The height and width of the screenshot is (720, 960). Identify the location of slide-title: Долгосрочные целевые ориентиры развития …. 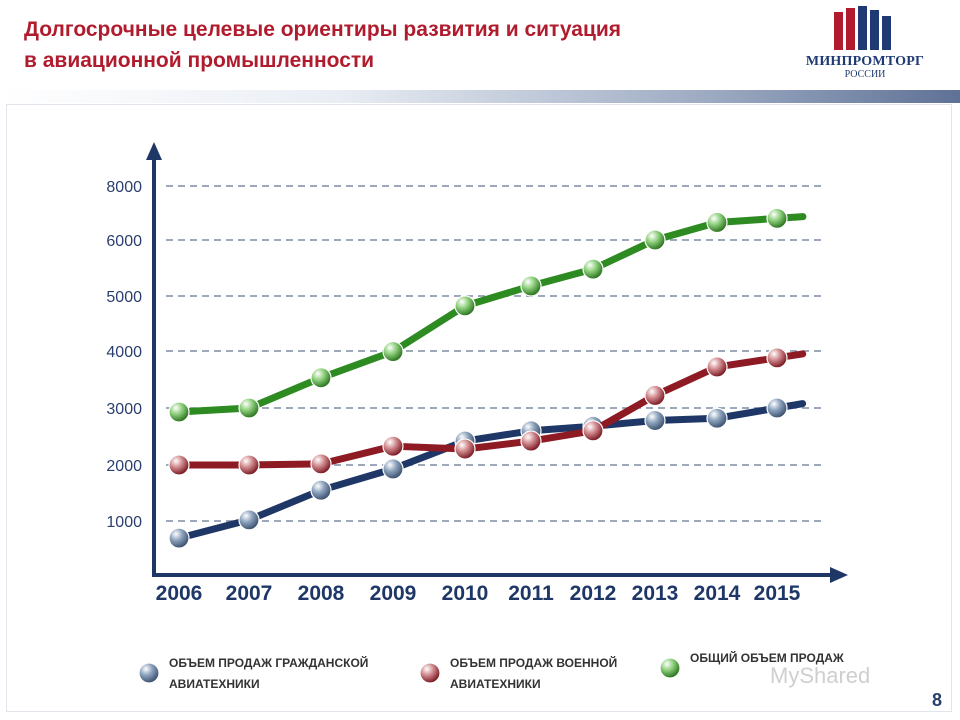
(374, 45).